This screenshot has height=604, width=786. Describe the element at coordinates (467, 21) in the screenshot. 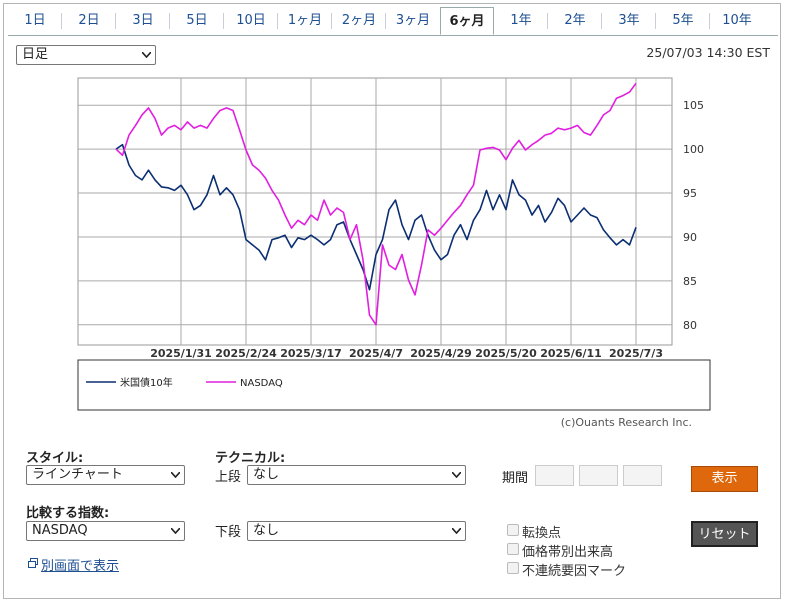

I see `period-tab: 6ヶ月` at that location.